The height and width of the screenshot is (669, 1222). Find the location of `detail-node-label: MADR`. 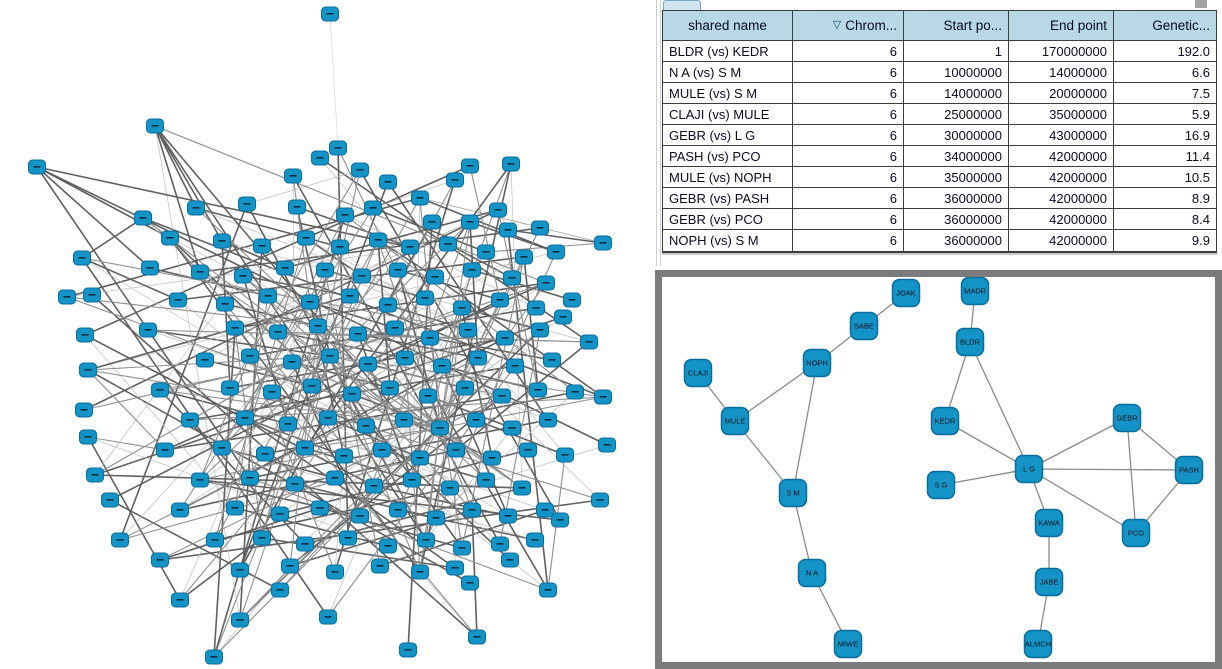

detail-node-label: MADR is located at coordinates (975, 291).